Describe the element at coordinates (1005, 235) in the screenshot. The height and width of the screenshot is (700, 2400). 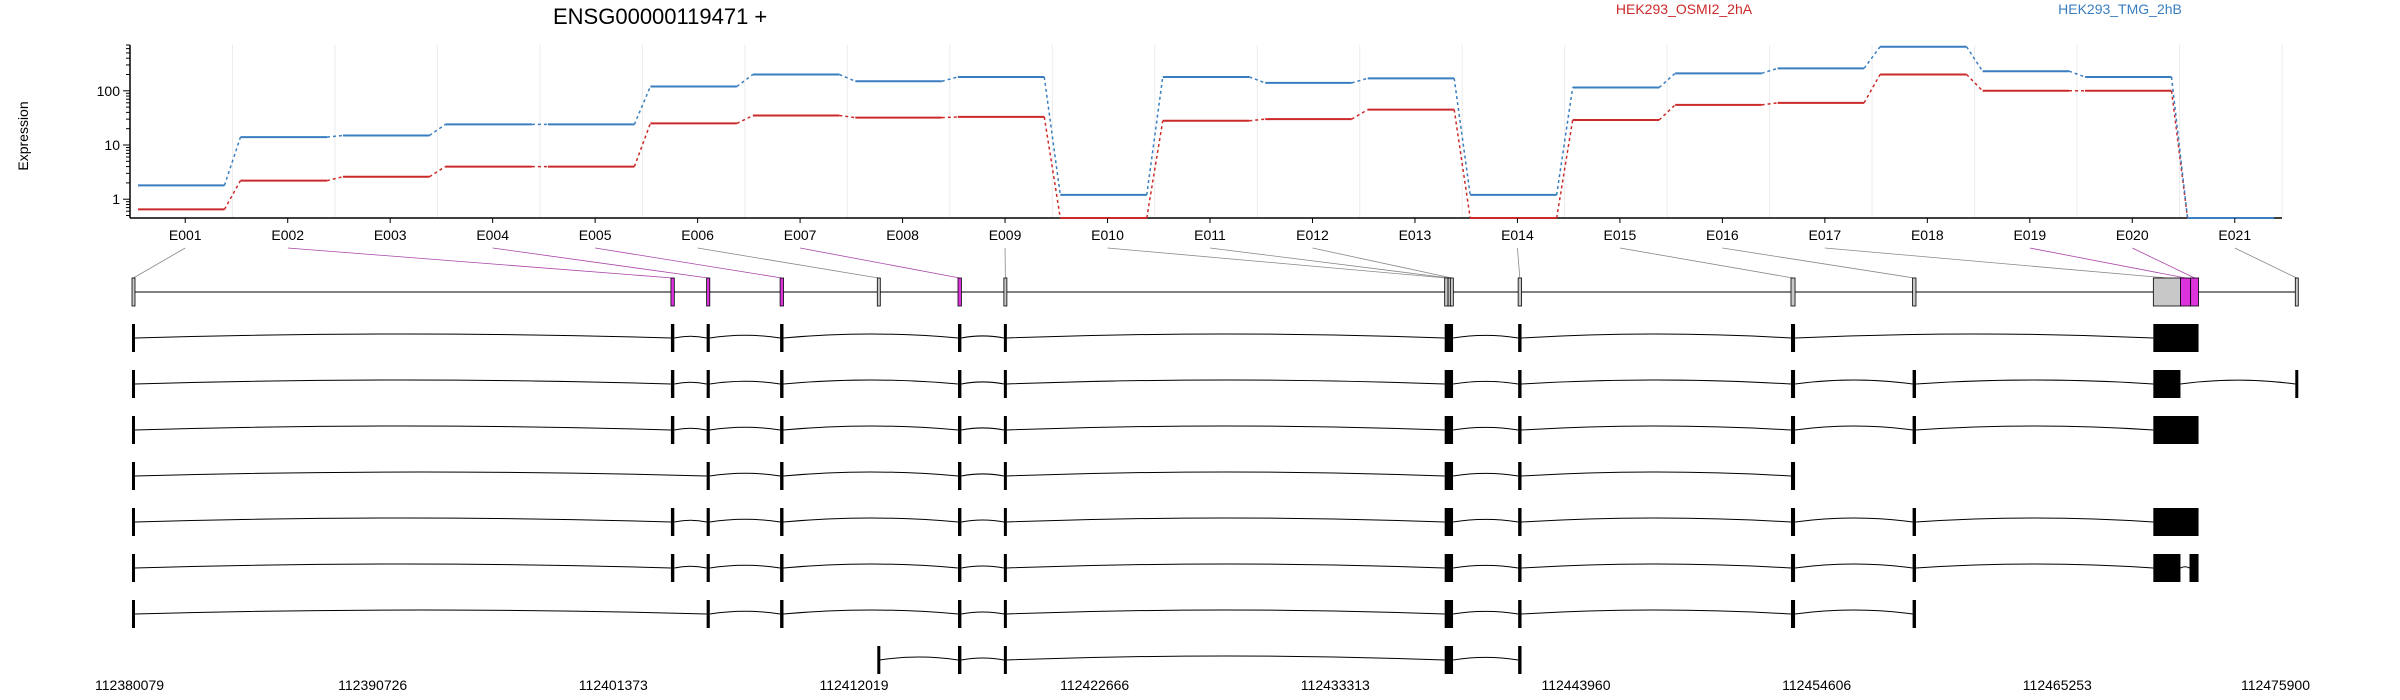
I see `x-tick-label: E009` at that location.